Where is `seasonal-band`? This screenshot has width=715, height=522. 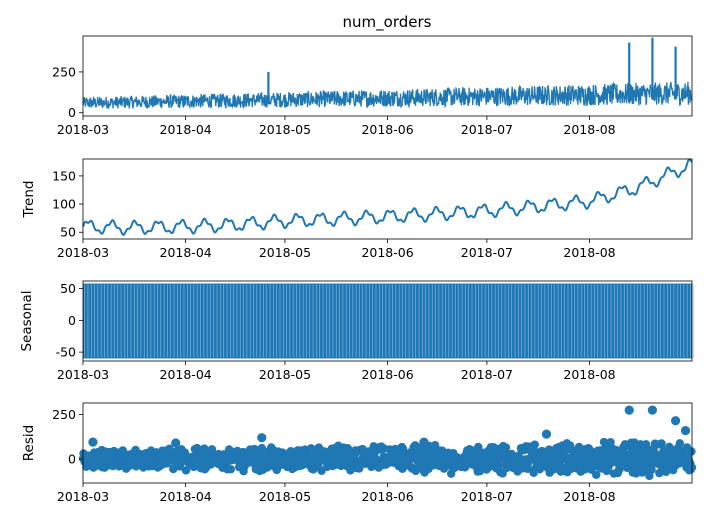
seasonal-band is located at coordinates (387, 321).